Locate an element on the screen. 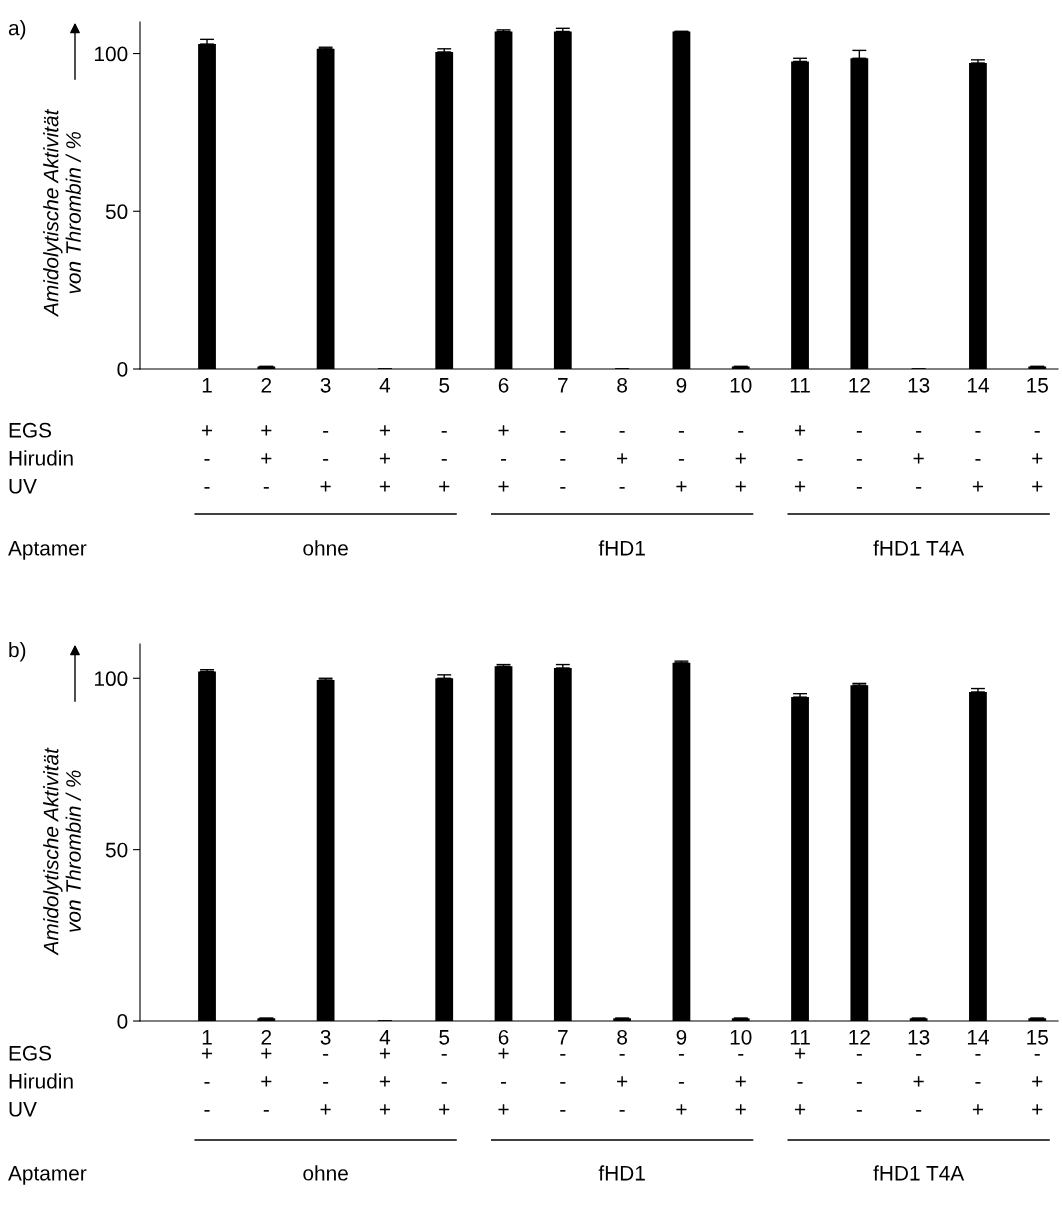 This screenshot has width=1062, height=1209. x-tick-label: 14 is located at coordinates (978, 385).